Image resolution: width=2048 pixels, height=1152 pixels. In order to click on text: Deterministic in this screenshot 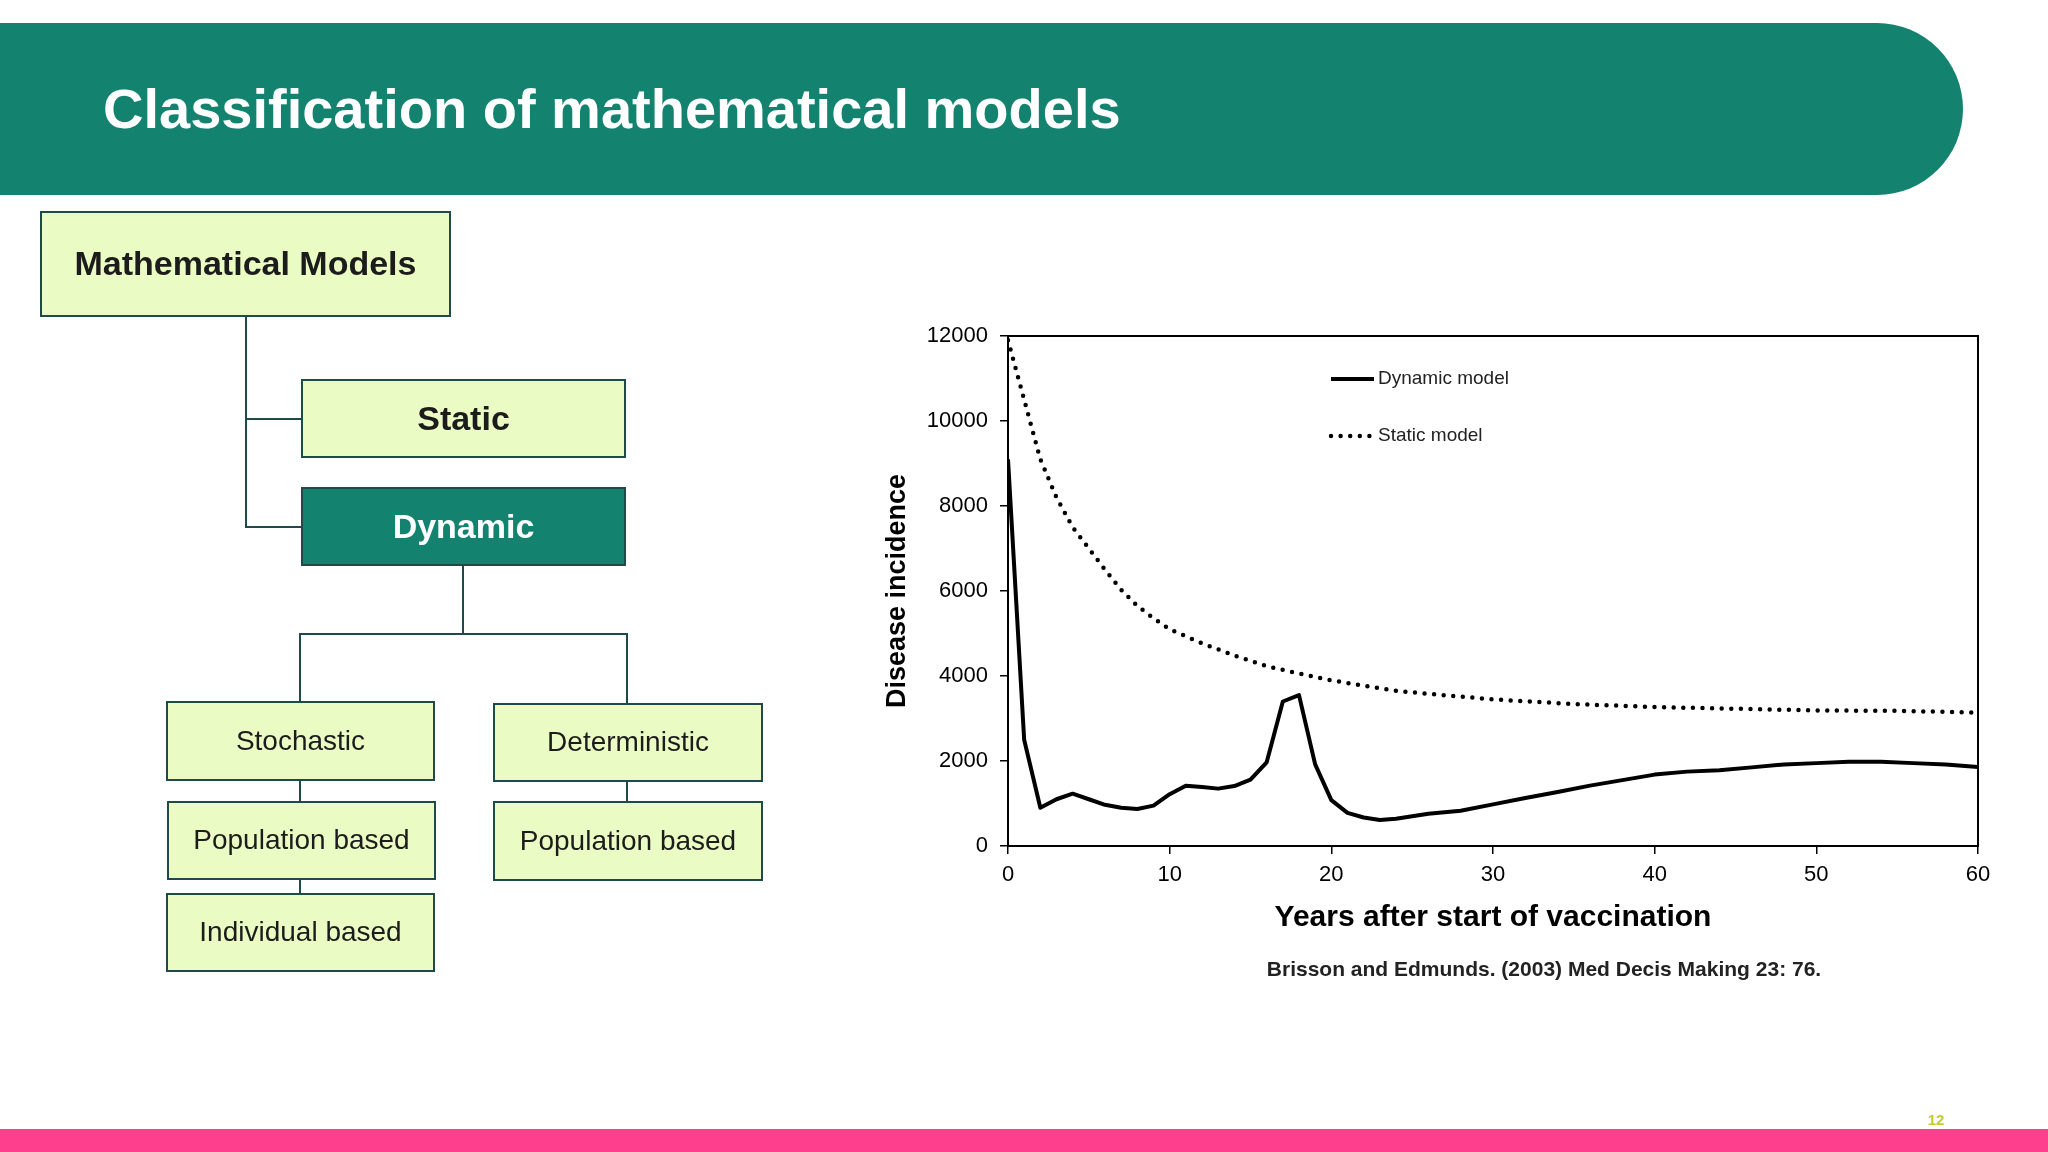, I will do `click(628, 742)`.